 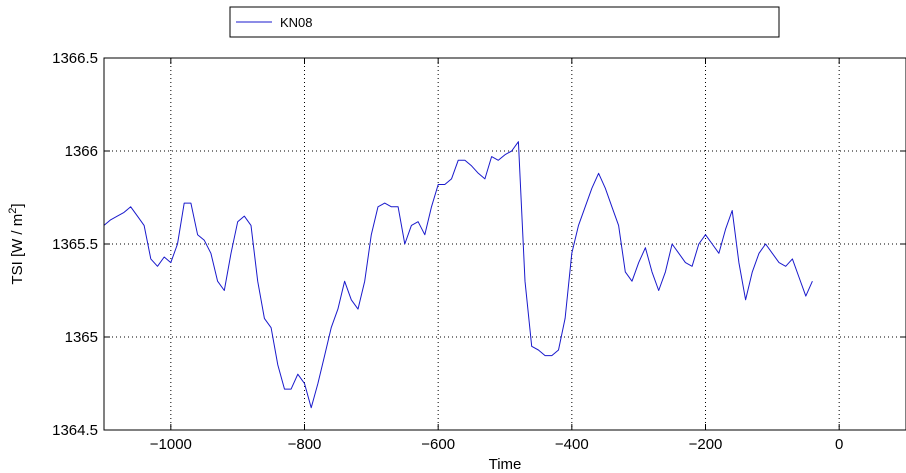 What do you see at coordinates (75, 430) in the screenshot?
I see `y-tick-label: 1364.5` at bounding box center [75, 430].